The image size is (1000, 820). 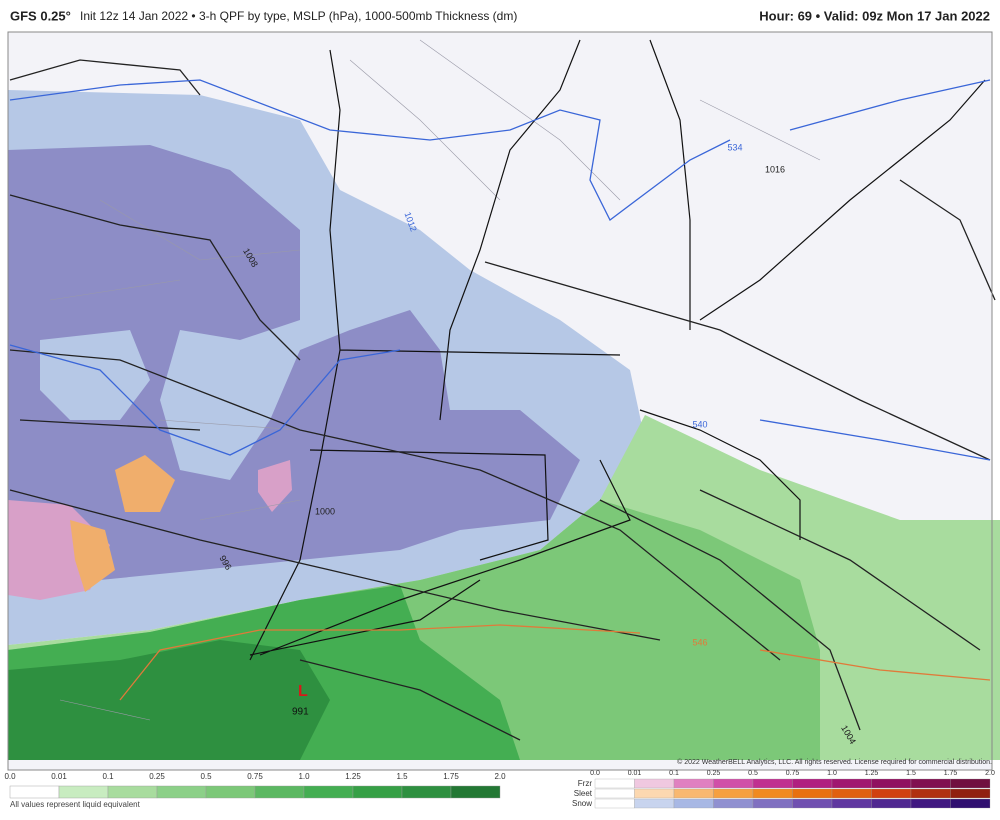 What do you see at coordinates (275, 486) in the screenshot?
I see `frzr-patch` at bounding box center [275, 486].